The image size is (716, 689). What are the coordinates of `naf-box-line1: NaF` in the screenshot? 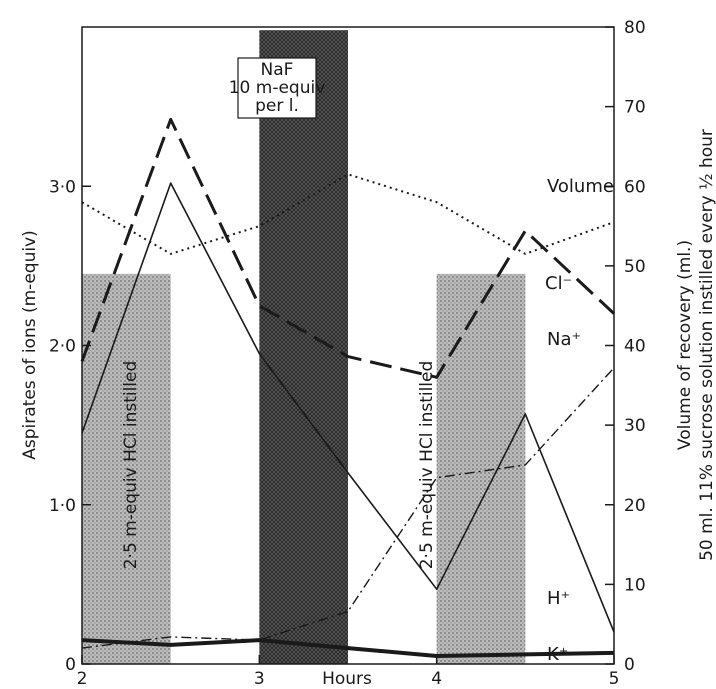 It's located at (277, 70).